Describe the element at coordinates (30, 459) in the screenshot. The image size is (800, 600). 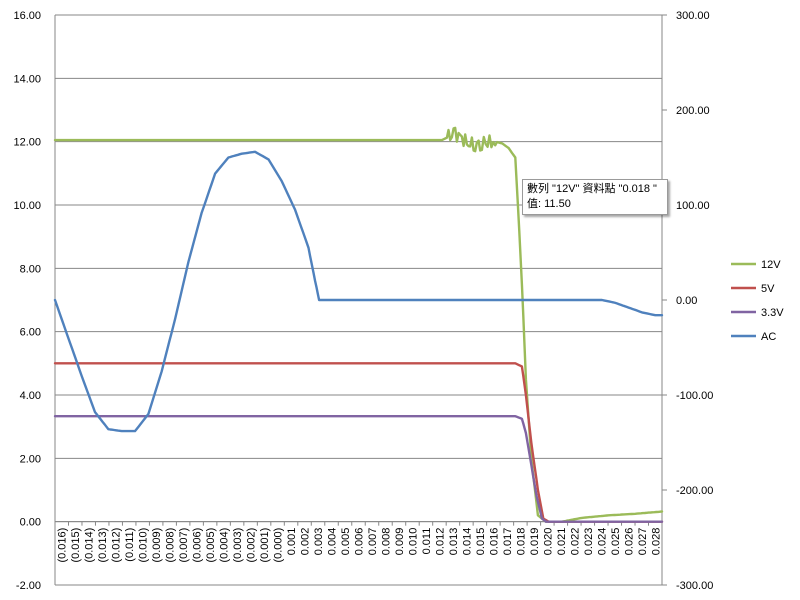
I see `y-tick-label: 2.00` at that location.